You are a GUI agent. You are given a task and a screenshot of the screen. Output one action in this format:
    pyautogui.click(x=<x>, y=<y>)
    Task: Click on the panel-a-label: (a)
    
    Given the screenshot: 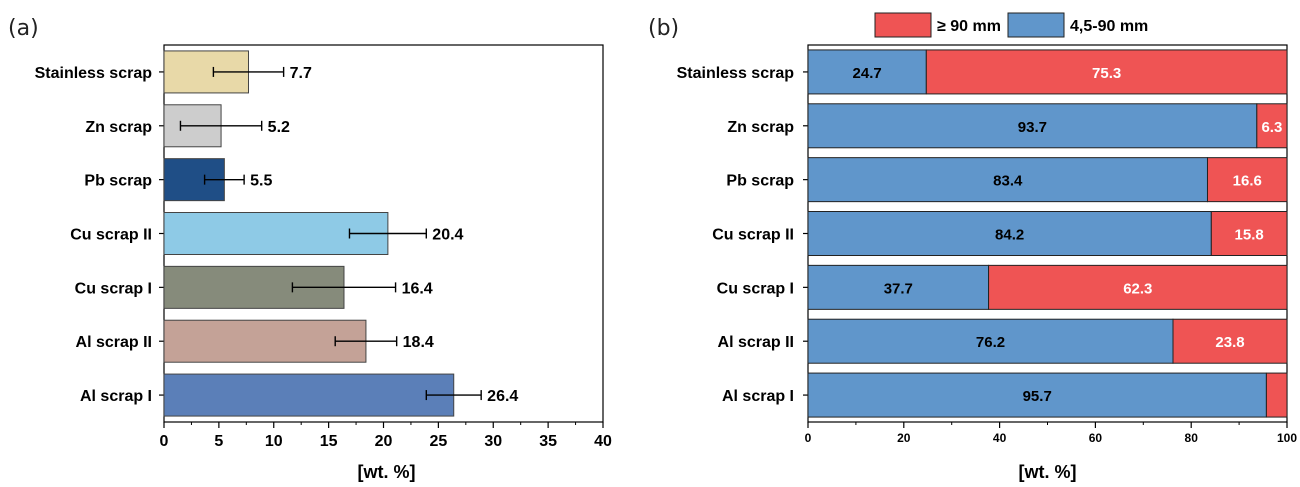 What is the action you would take?
    pyautogui.click(x=23, y=28)
    